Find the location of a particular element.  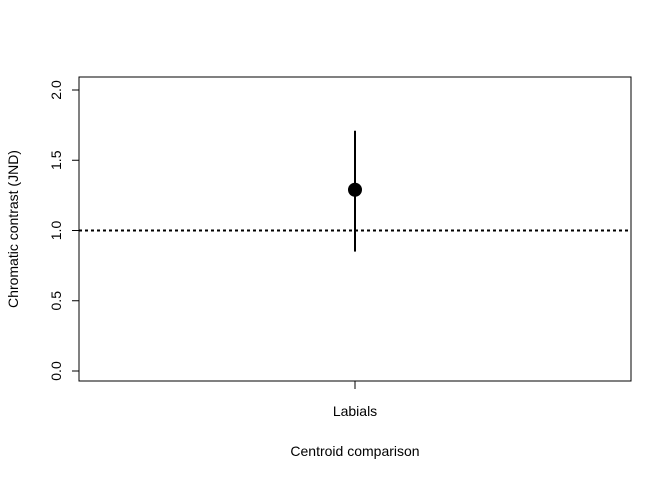

y-tick-label: 0.0 is located at coordinates (56, 371).